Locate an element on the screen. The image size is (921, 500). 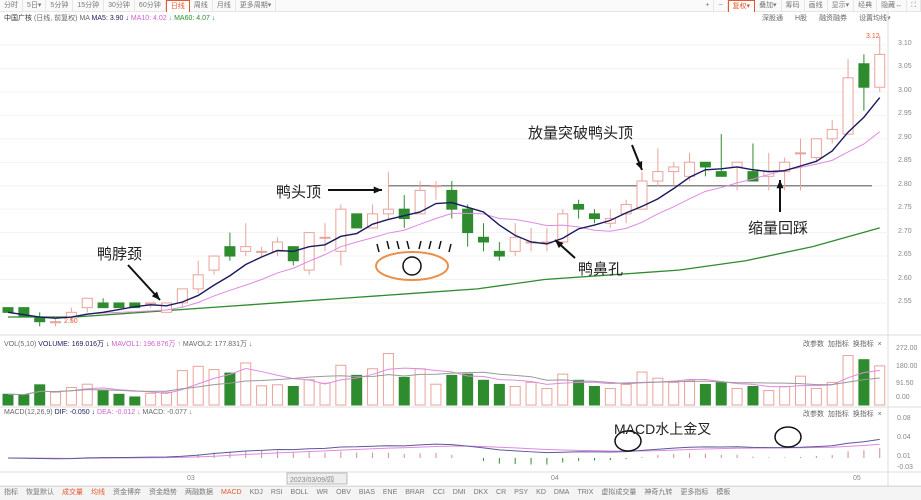
macd-dif: DIF: -0.050 ↓ is located at coordinates (75, 412).